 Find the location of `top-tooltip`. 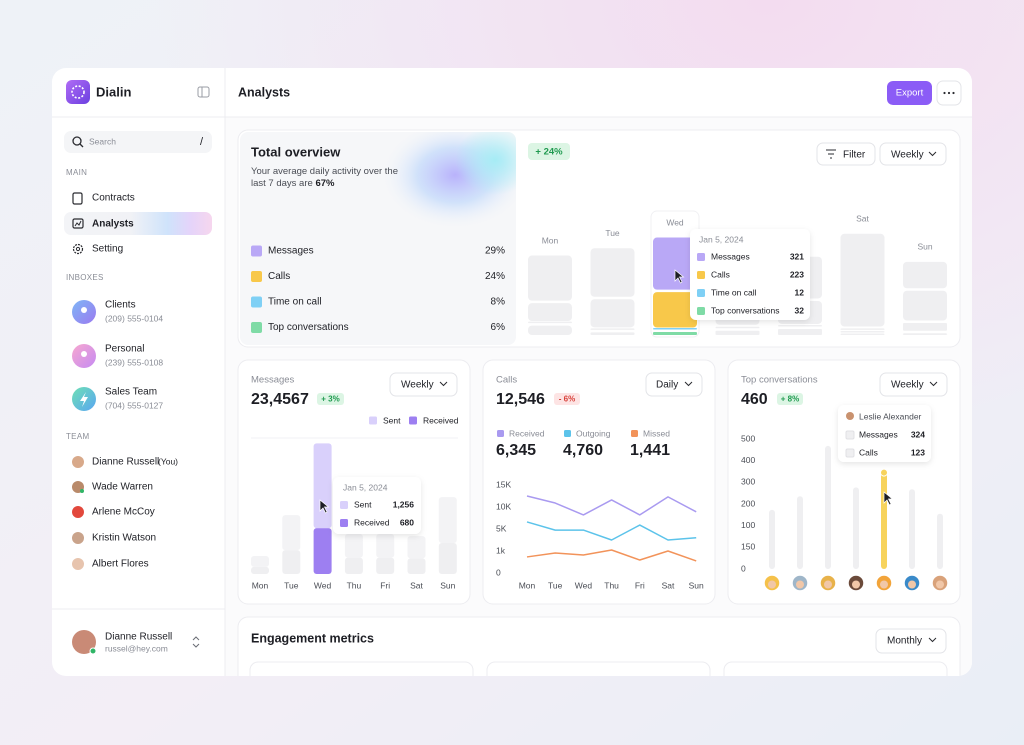

top-tooltip is located at coordinates (884, 433).